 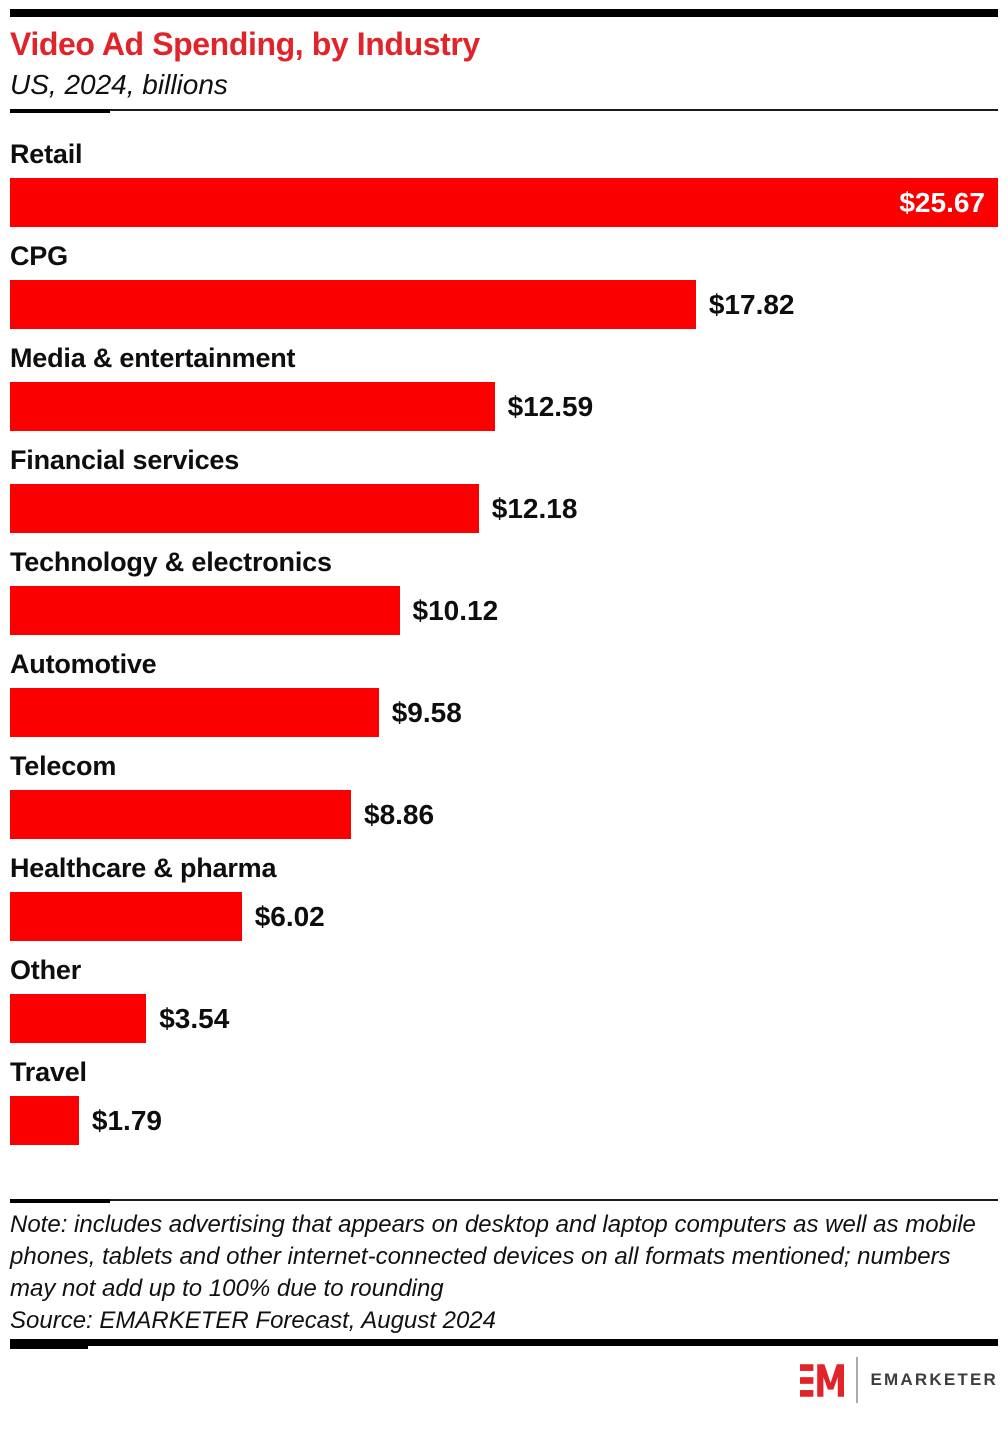 What do you see at coordinates (504, 1344) in the screenshot?
I see `bottom-accent-bar` at bounding box center [504, 1344].